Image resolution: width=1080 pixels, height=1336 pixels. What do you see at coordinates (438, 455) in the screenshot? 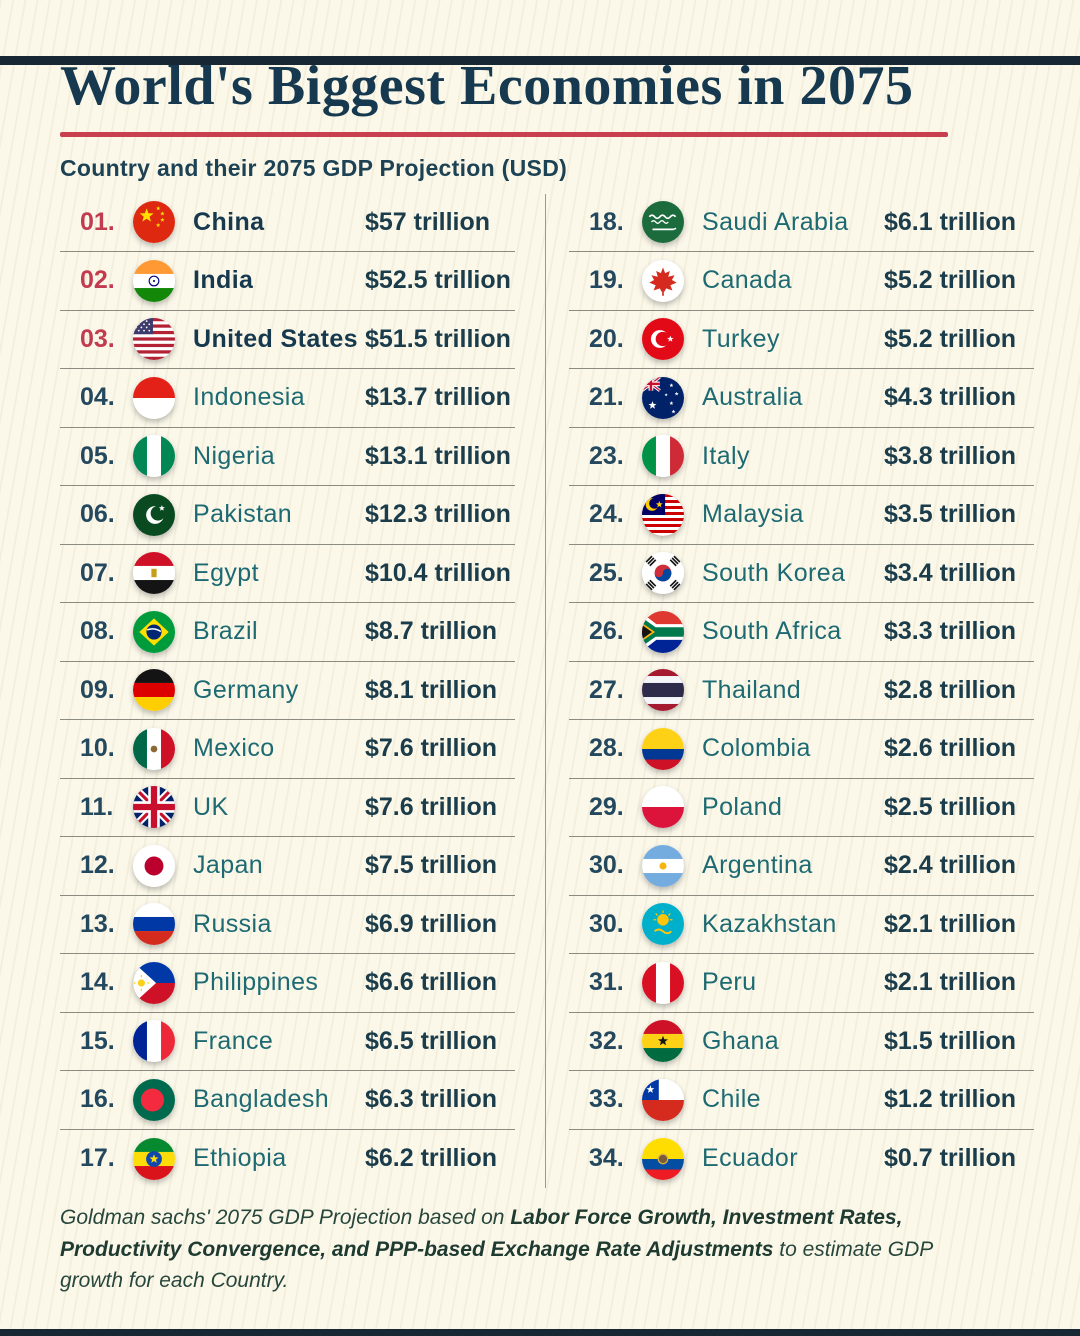
I see `gdp-value: $13.1 trillion` at bounding box center [438, 455].